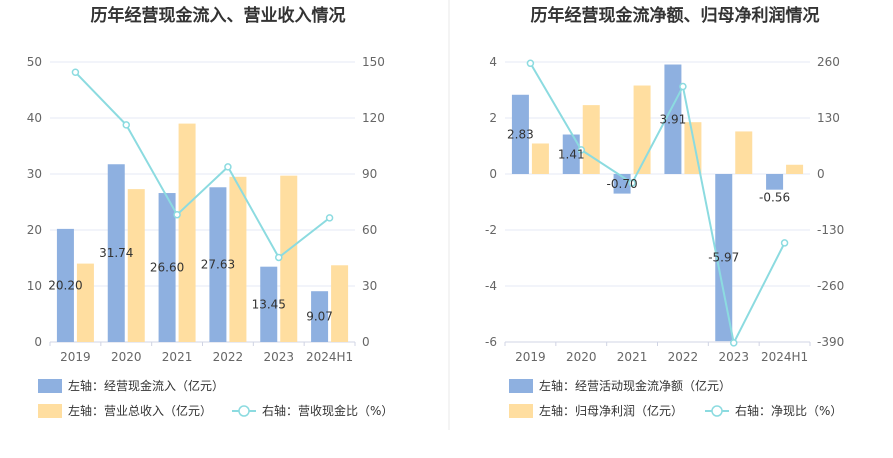 The height and width of the screenshot is (458, 893). Describe the element at coordinates (369, 230) in the screenshot. I see `right-axis-tick: 60` at that location.